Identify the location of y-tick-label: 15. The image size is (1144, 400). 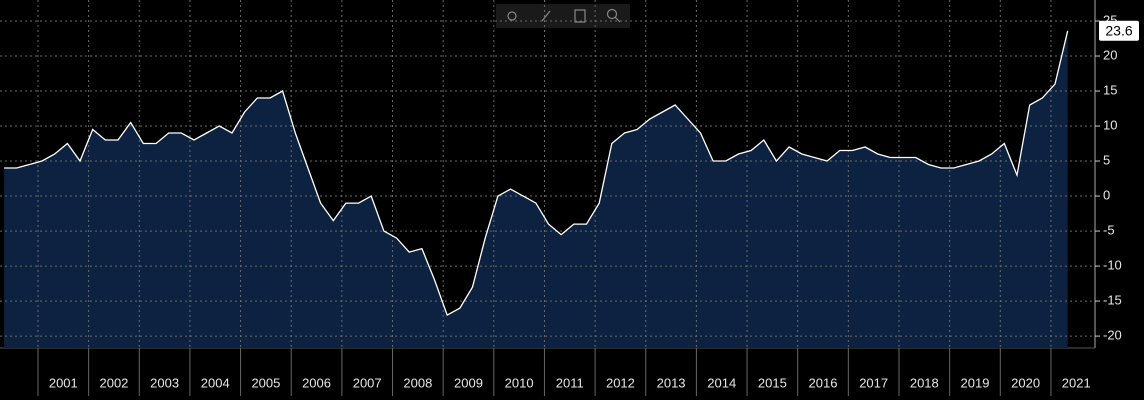
(1110, 89).